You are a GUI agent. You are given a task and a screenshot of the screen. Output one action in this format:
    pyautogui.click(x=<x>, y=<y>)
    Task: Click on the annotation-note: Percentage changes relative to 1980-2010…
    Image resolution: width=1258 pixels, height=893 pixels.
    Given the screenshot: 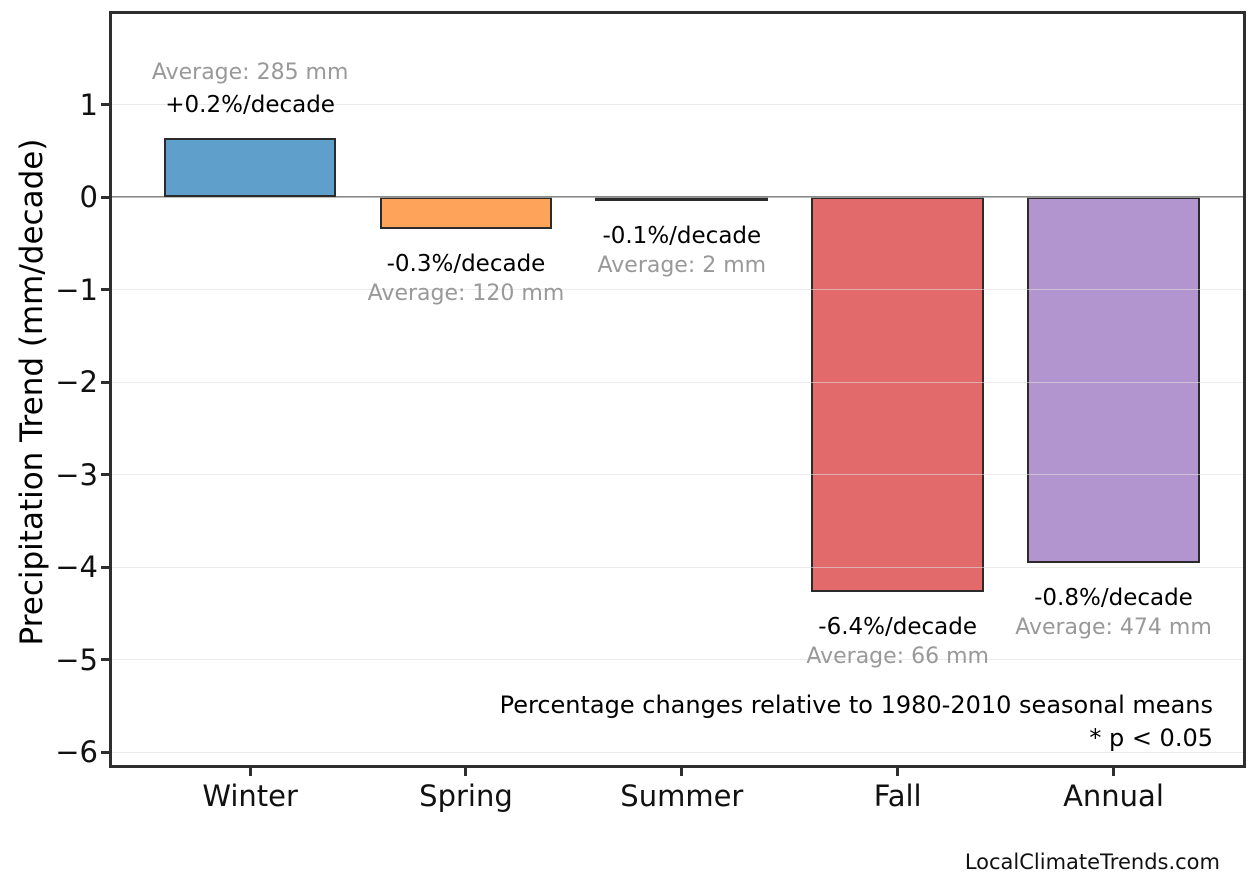 What is the action you would take?
    pyautogui.click(x=856, y=722)
    